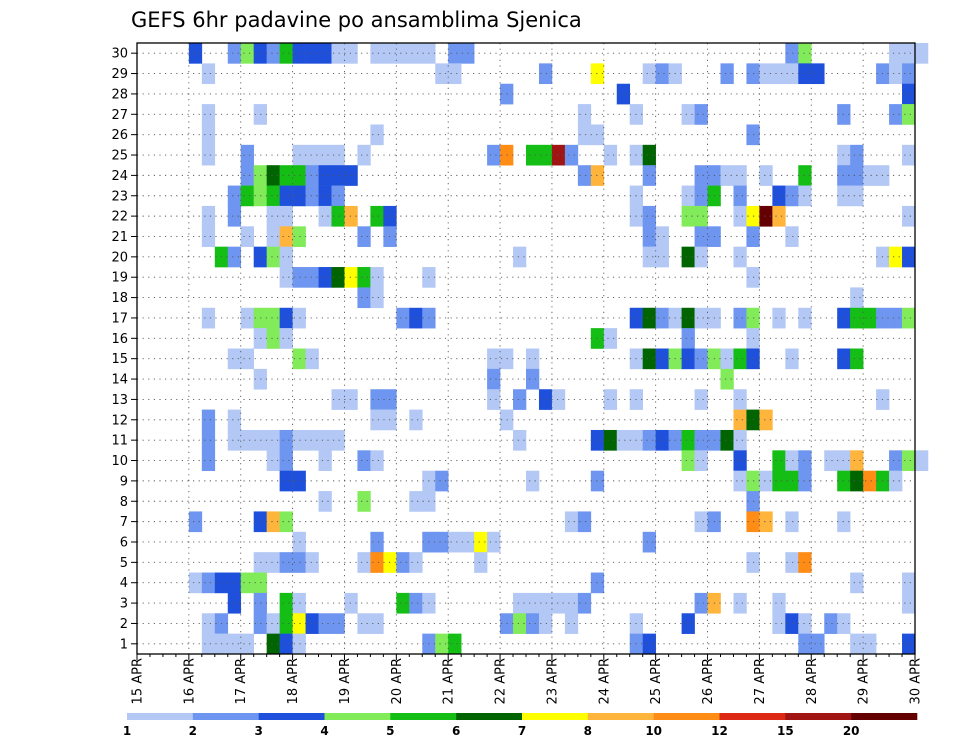  I want to click on y-tick-label: 12, so click(119, 420).